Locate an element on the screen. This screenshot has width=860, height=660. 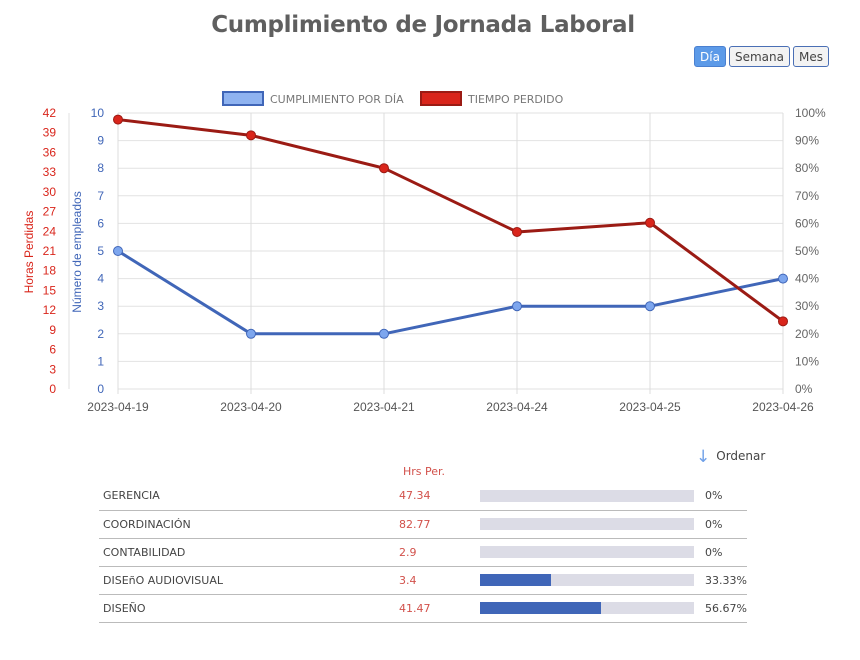
x-tick-label: 2023-04-24 is located at coordinates (517, 407).